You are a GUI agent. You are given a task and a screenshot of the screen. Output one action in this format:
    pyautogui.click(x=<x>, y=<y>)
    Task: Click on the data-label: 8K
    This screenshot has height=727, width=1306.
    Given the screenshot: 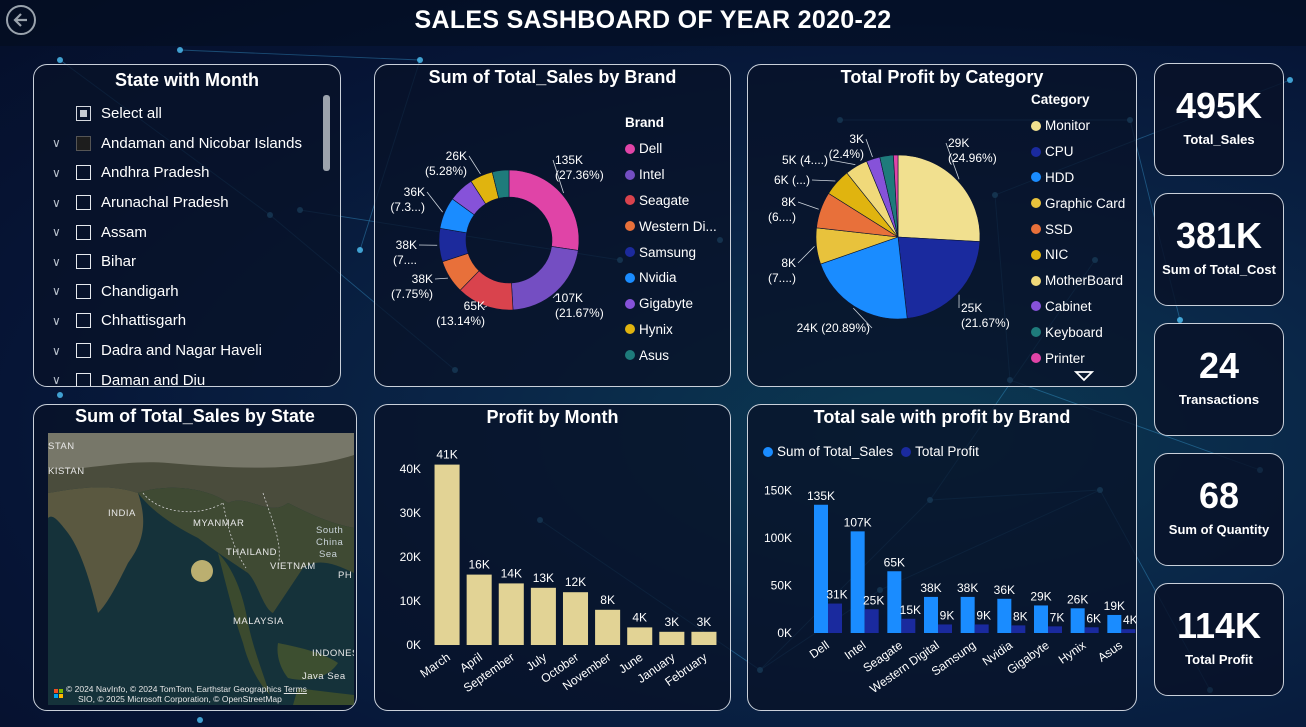 What is the action you would take?
    pyautogui.click(x=788, y=202)
    